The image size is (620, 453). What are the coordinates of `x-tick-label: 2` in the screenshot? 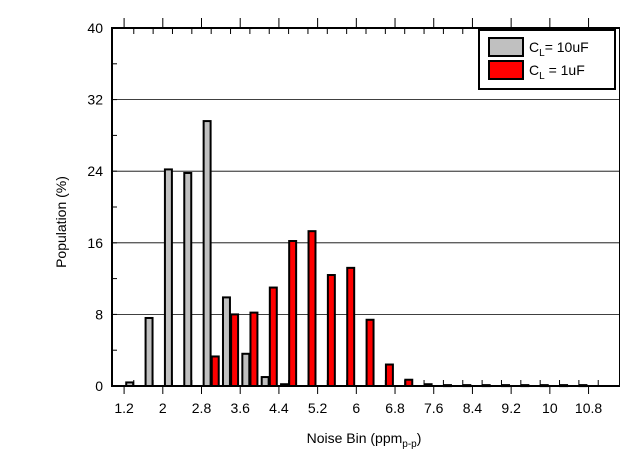 It's located at (163, 408).